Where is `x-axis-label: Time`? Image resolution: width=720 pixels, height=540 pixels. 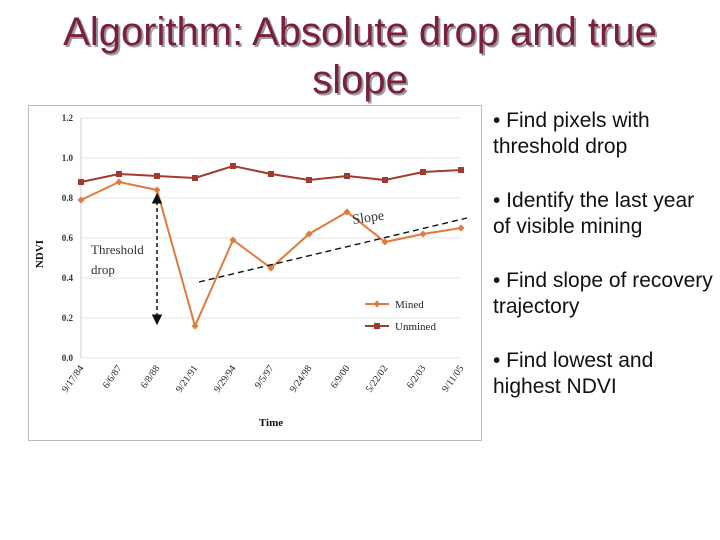 x-axis-label: Time is located at coordinates (271, 423).